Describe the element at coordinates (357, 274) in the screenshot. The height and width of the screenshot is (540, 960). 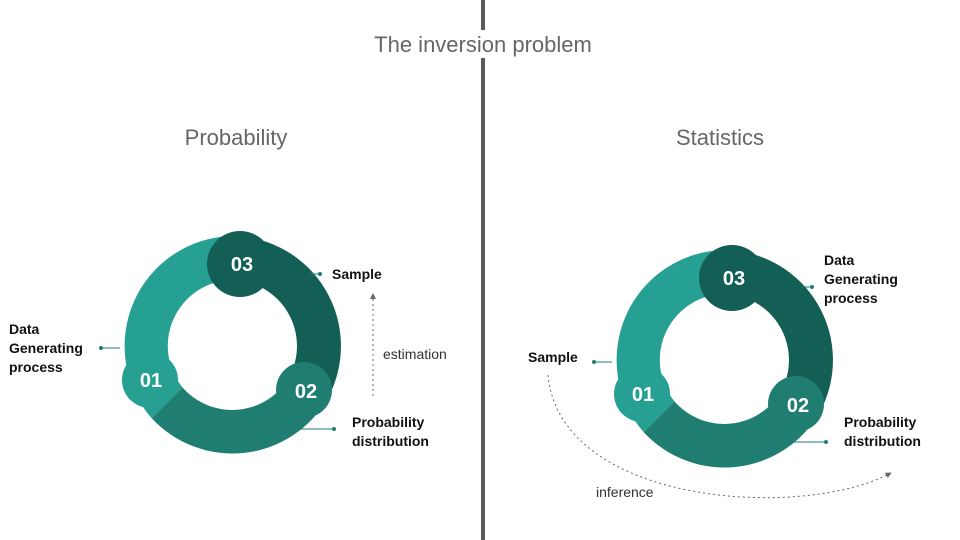
I see `probability-label-sample: Sample` at that location.